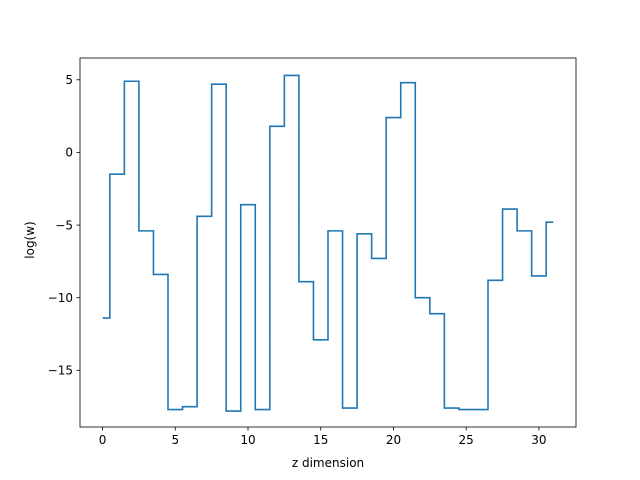 This screenshot has width=640, height=480. I want to click on y-tick-label: 5, so click(69, 80).